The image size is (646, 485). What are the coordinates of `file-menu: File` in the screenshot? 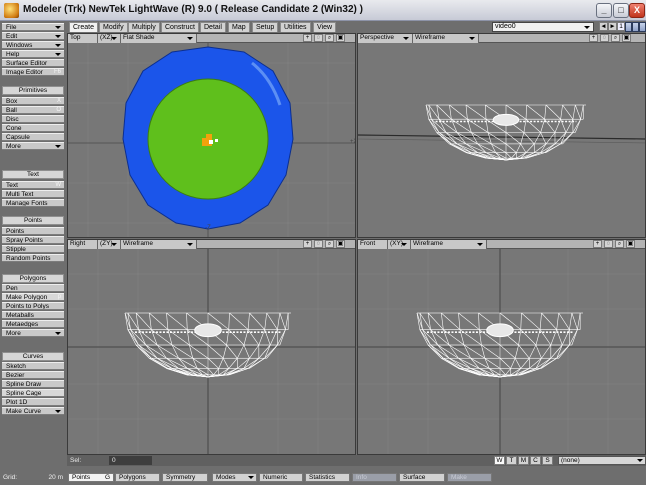 It's located at (33, 27).